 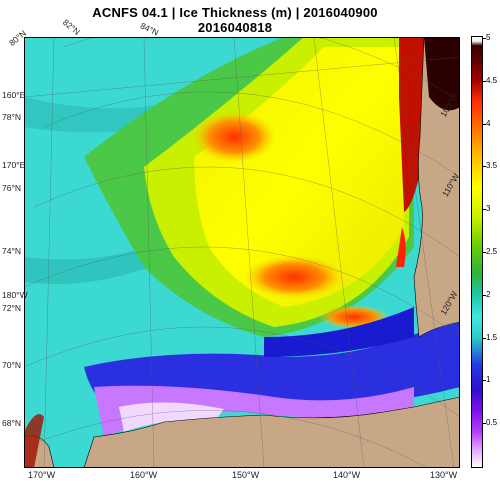 What do you see at coordinates (492, 166) in the screenshot?
I see `colorbar-tick-label: 3.5` at bounding box center [492, 166].